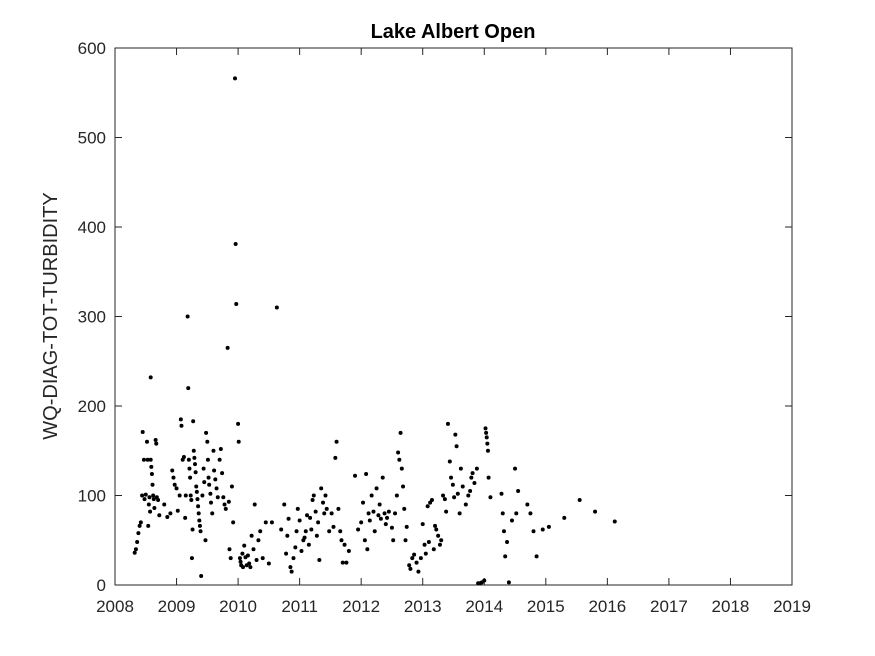  Describe the element at coordinates (92, 48) in the screenshot. I see `y-tick-label: 600` at that location.